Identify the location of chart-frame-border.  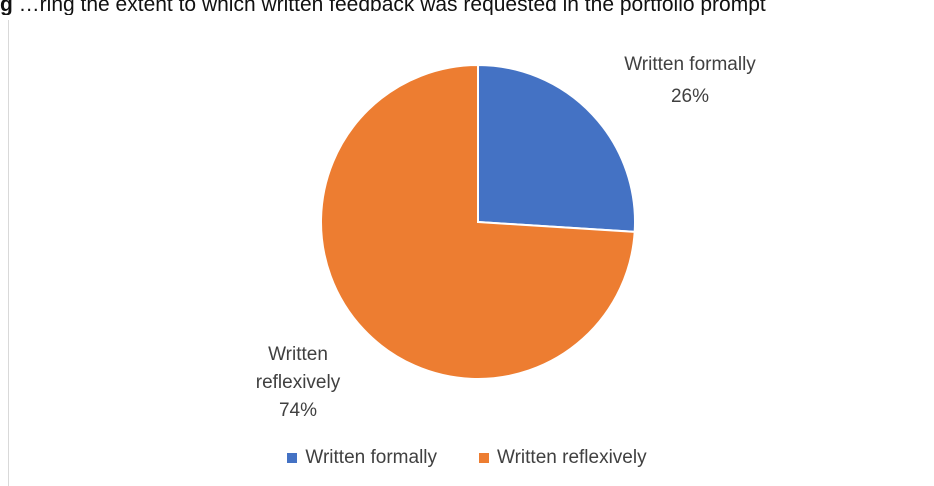
(8, 253).